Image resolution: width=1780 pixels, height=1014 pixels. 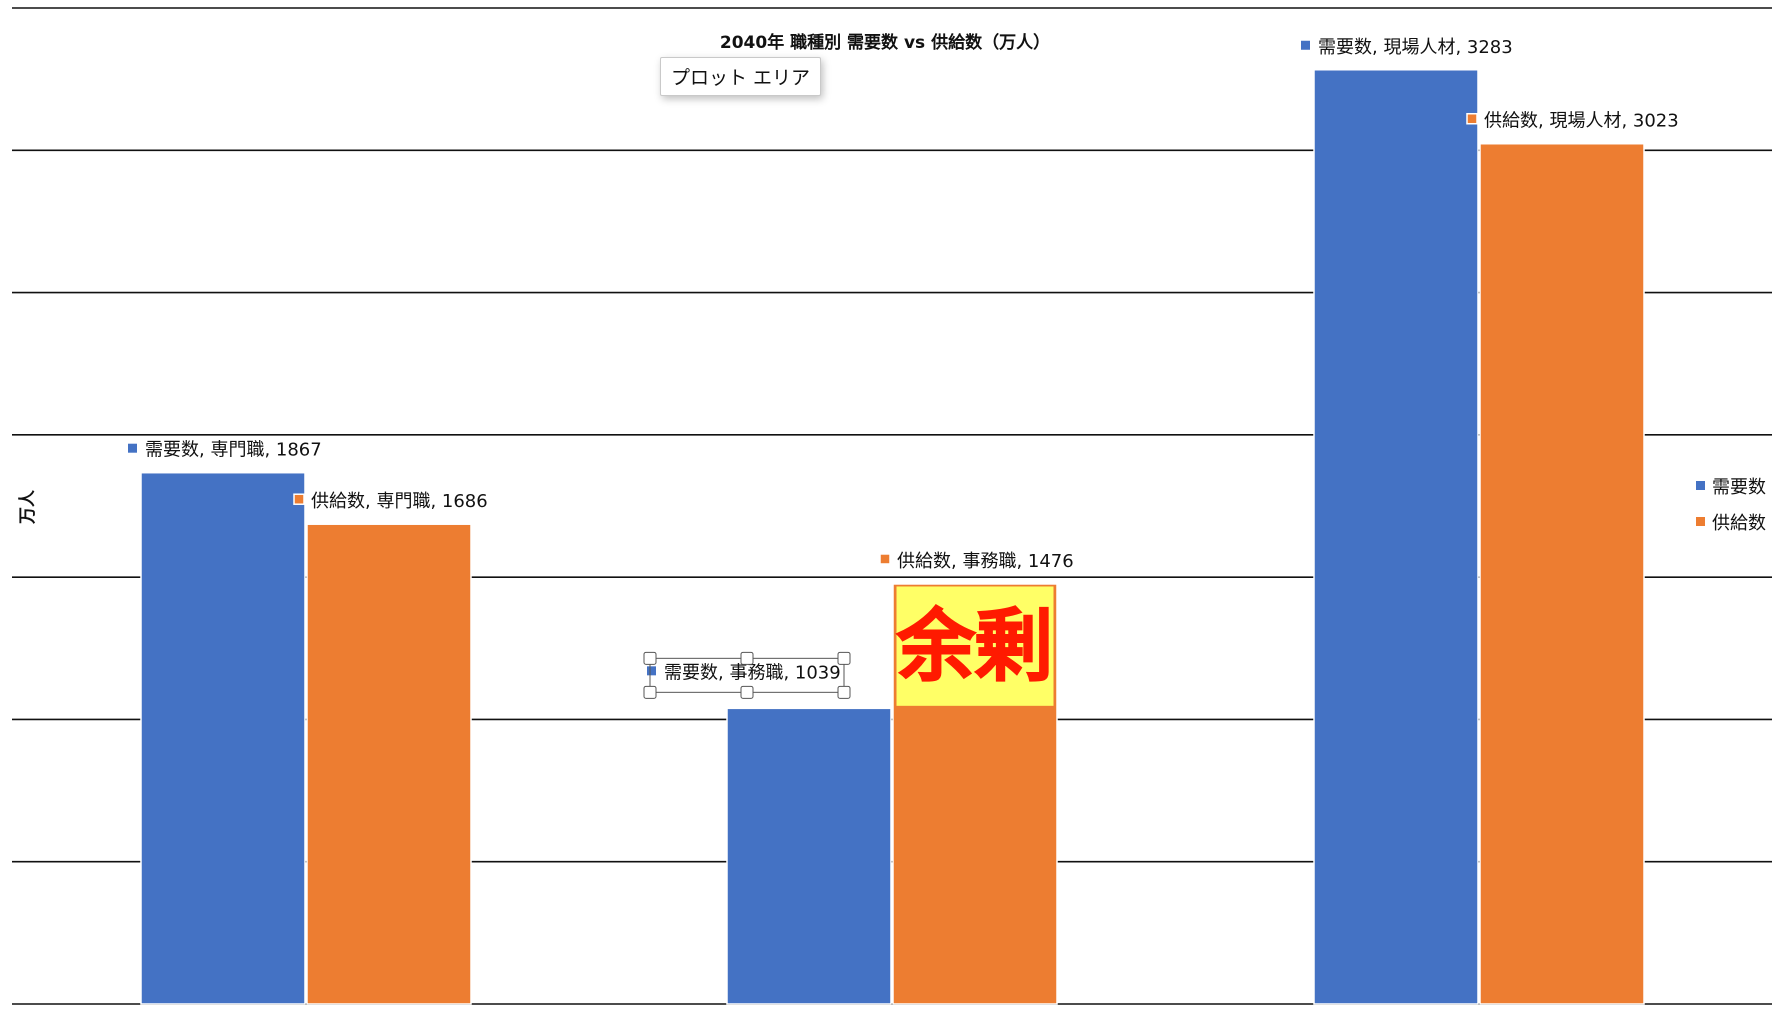 What do you see at coordinates (985, 561) in the screenshot?
I see `data-label: 供給数, 事務職, 1476` at bounding box center [985, 561].